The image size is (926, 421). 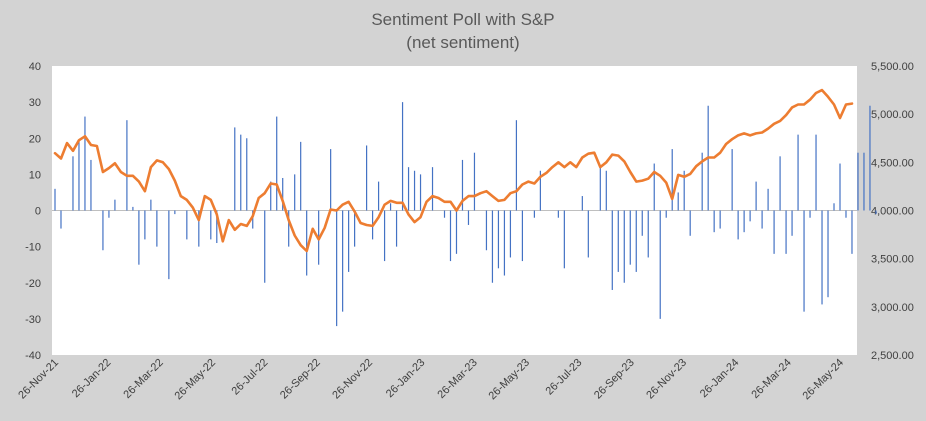 What do you see at coordinates (462, 42) in the screenshot?
I see `chart-subtitle: (net sentiment)` at bounding box center [462, 42].